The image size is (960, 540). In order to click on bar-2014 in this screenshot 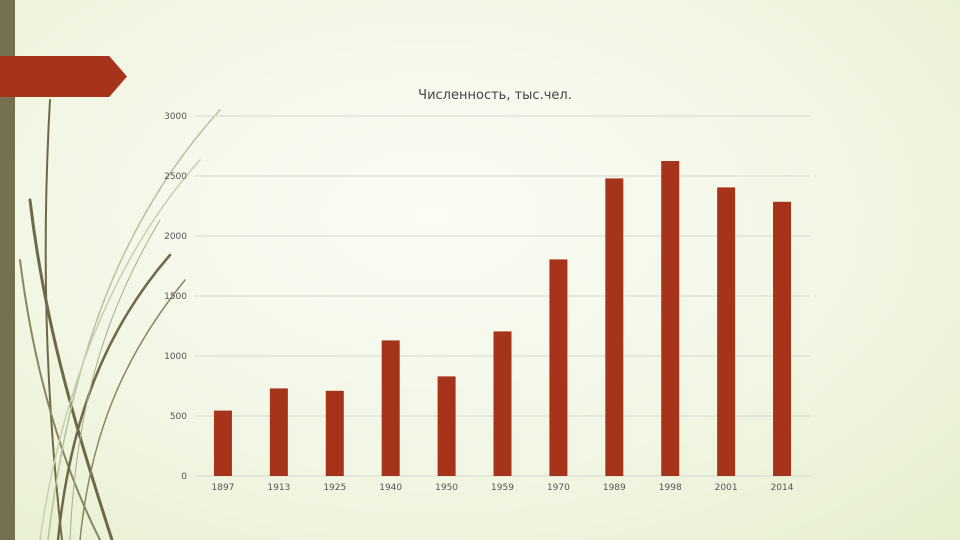, I will do `click(782, 339)`.